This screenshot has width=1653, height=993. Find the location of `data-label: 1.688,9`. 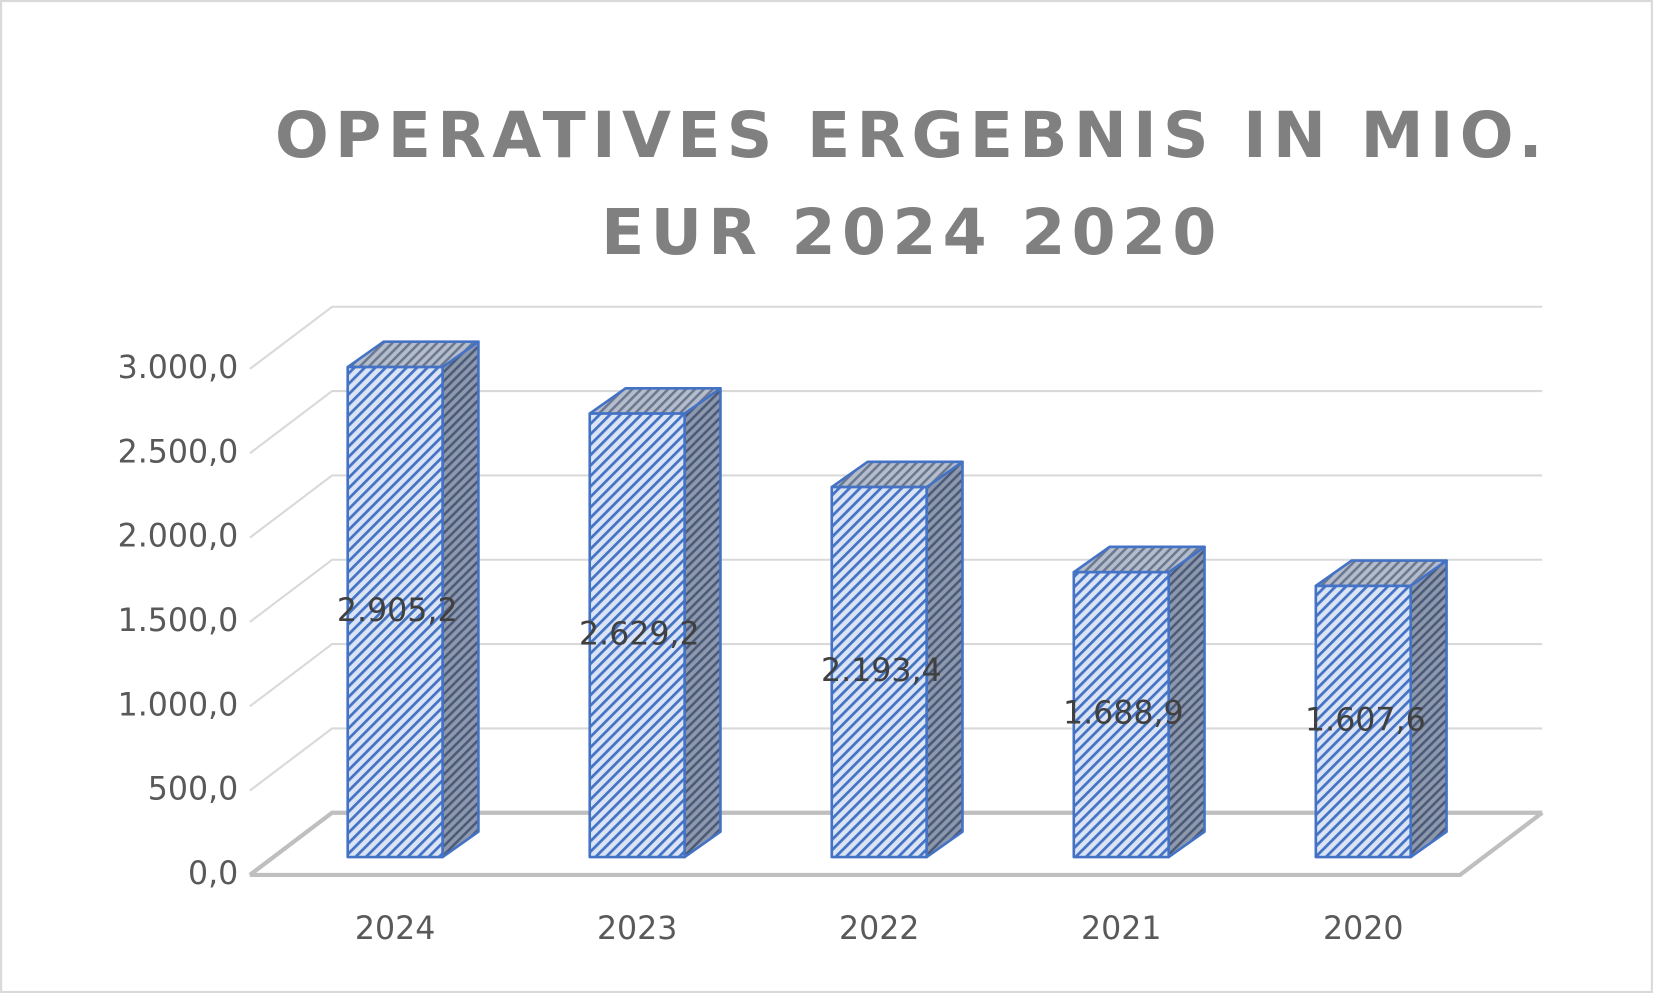

data-label: 1.688,9 is located at coordinates (1123, 714).